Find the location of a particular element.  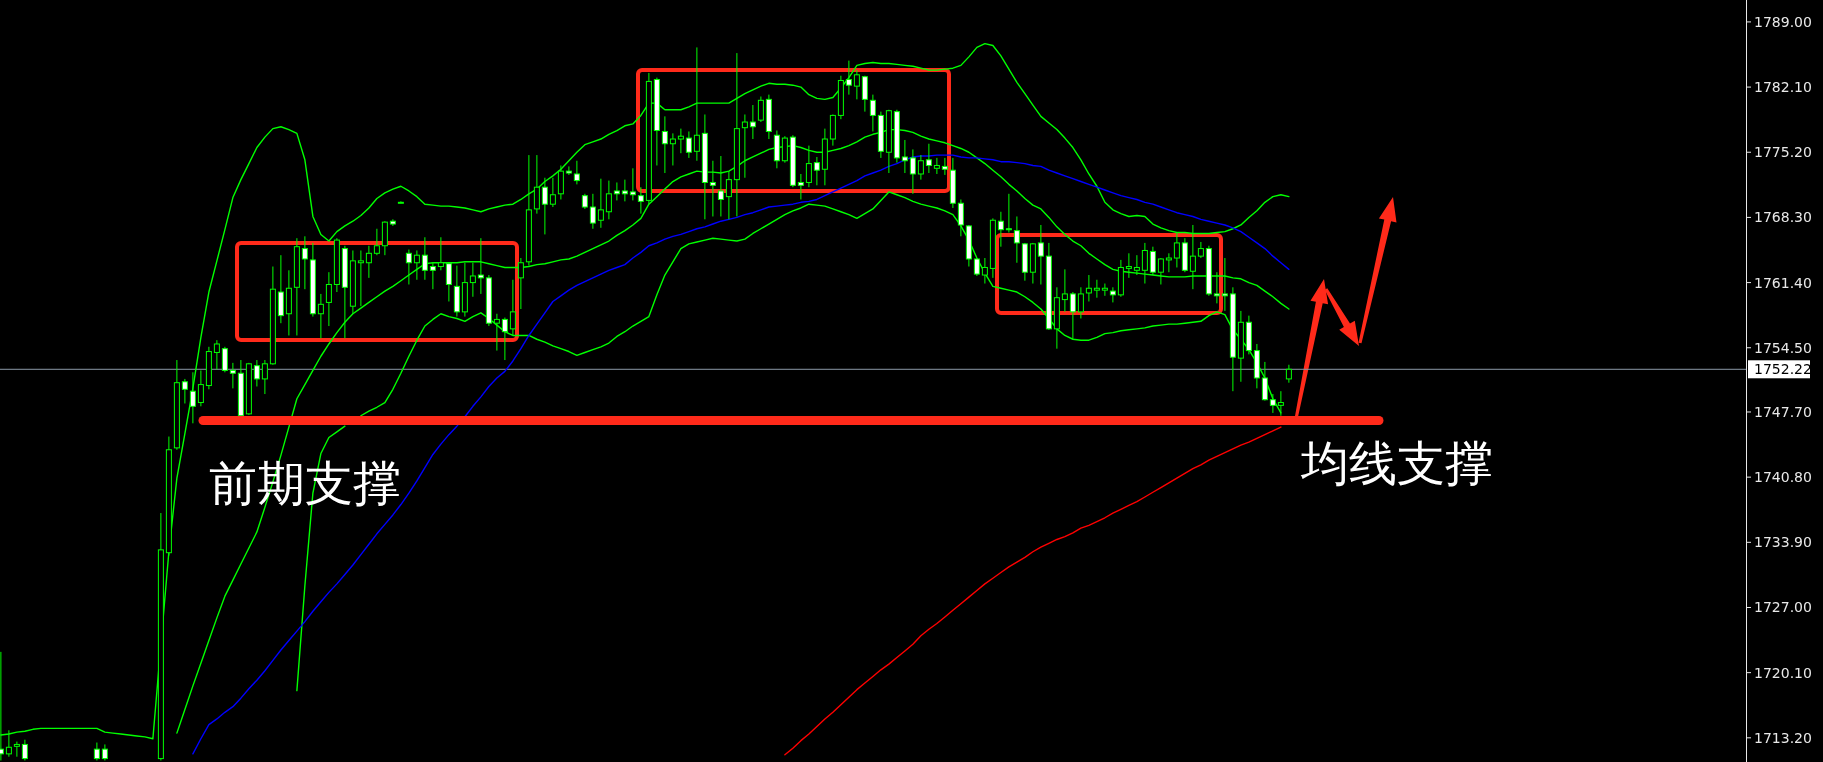

y-tick-label: 1733.90 is located at coordinates (1783, 542).